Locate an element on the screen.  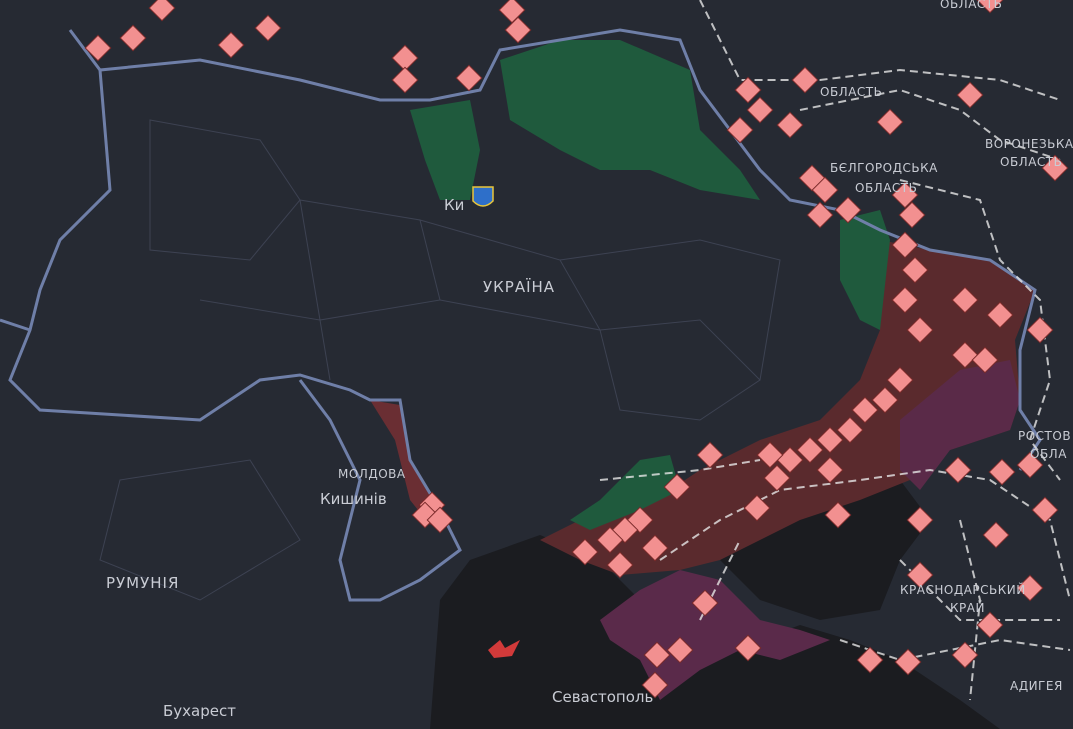
city-label: Ки is located at coordinates (454, 205).